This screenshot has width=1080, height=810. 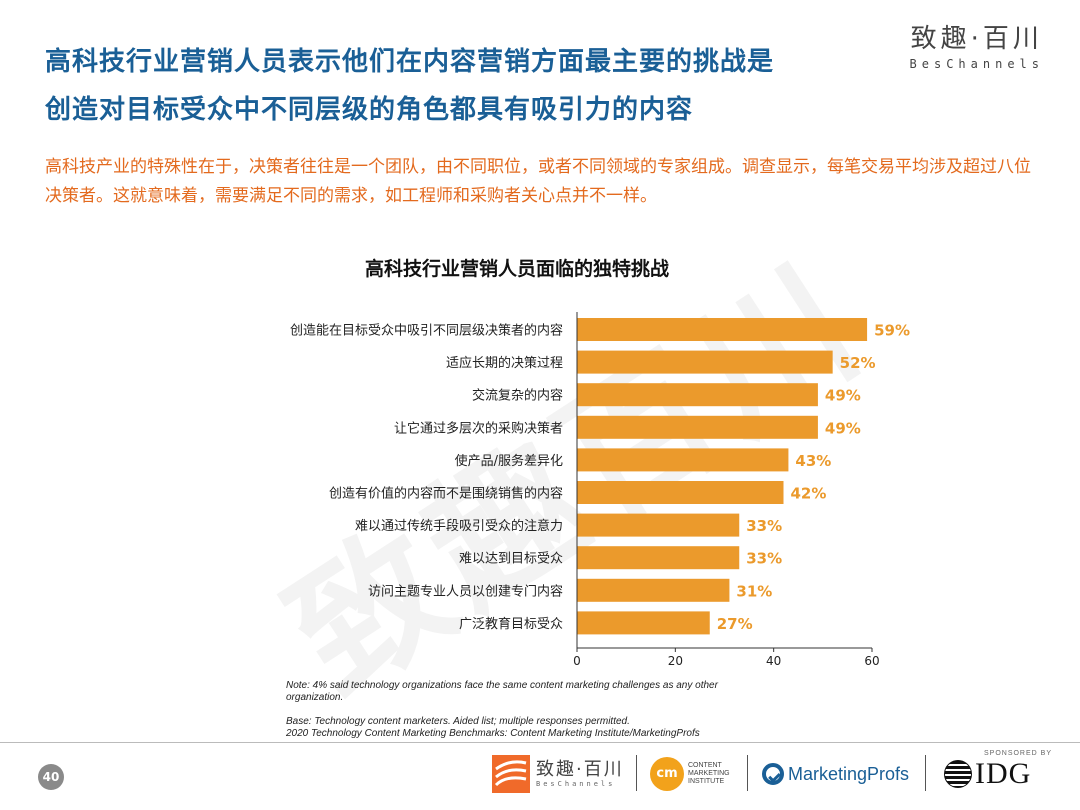 I want to click on x-tick-label: 60, so click(x=871, y=661).